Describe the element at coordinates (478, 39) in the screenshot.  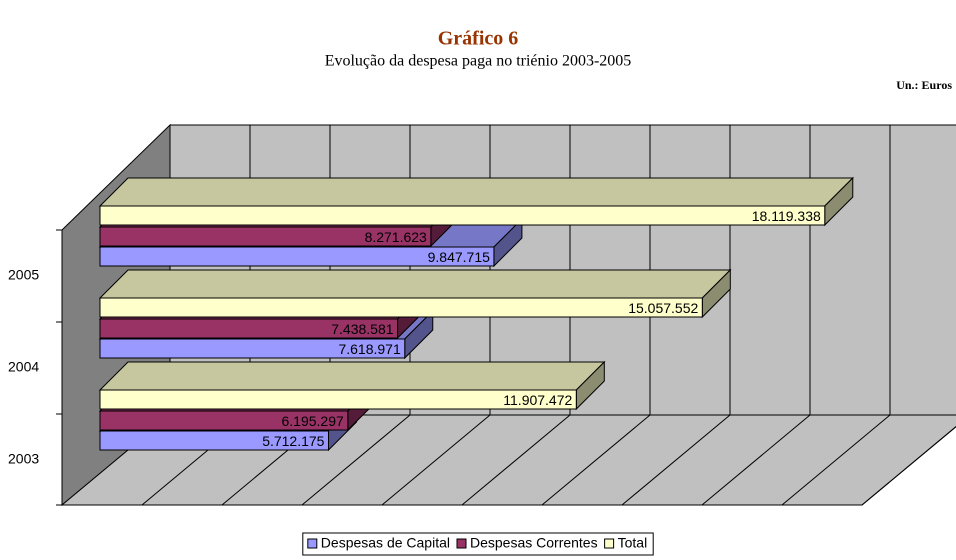
I see `chart-title: Gráfico 6` at that location.